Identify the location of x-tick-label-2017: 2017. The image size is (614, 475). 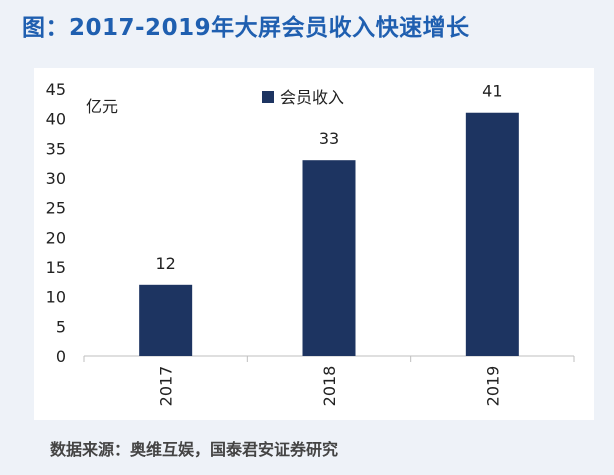
(166, 386).